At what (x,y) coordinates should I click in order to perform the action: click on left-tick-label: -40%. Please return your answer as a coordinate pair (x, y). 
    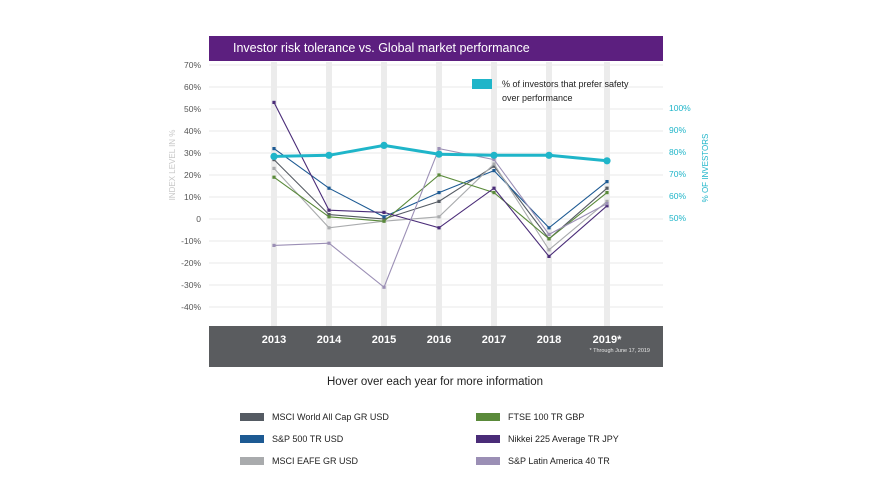
    Looking at the image, I should click on (191, 307).